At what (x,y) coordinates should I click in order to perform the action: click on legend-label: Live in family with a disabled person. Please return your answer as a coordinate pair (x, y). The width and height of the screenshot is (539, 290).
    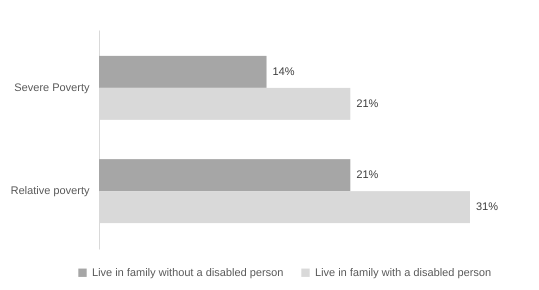
    Looking at the image, I should click on (403, 272).